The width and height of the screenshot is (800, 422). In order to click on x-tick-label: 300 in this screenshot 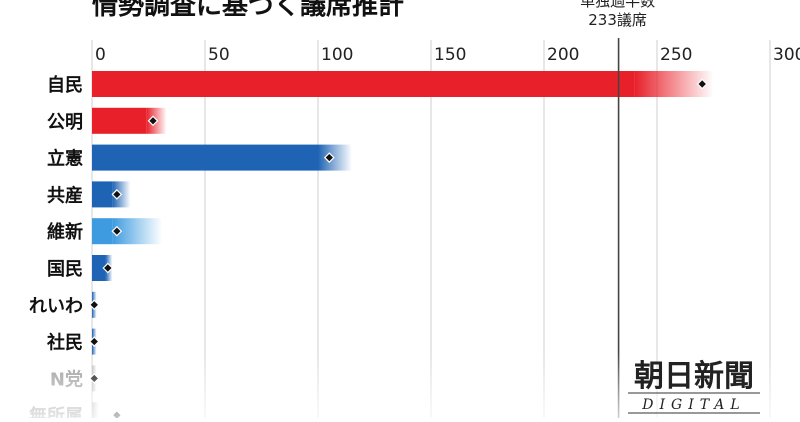, I will do `click(786, 55)`.